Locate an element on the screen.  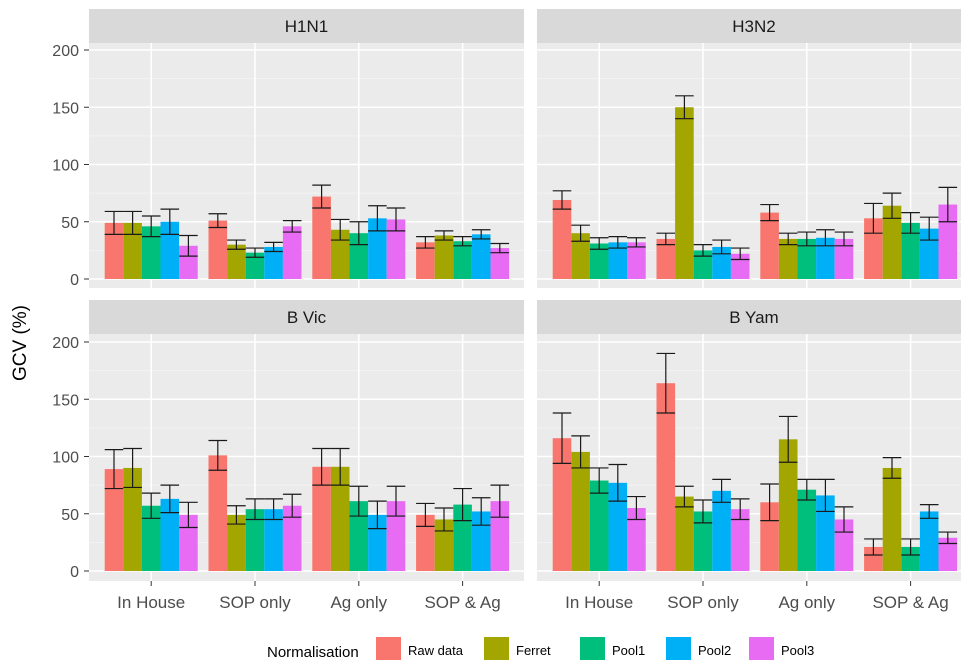
panel-title: H1N1 is located at coordinates (306, 26).